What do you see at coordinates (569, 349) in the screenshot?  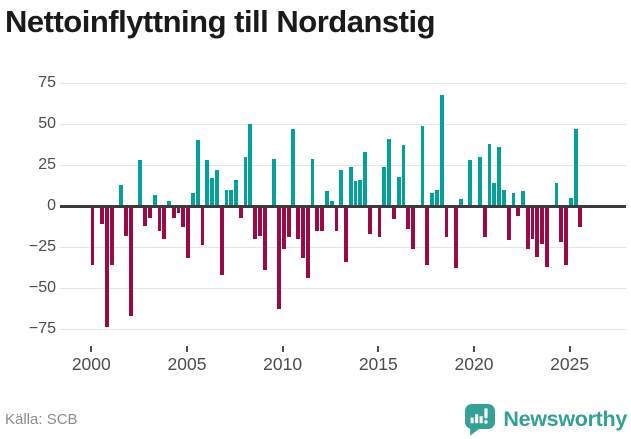 I see `x-axis-tick-2025` at bounding box center [569, 349].